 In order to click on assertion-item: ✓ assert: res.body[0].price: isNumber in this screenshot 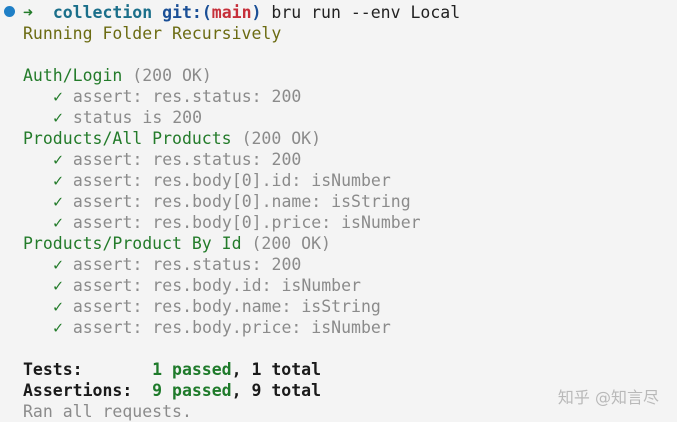, I will do `click(230, 222)`.